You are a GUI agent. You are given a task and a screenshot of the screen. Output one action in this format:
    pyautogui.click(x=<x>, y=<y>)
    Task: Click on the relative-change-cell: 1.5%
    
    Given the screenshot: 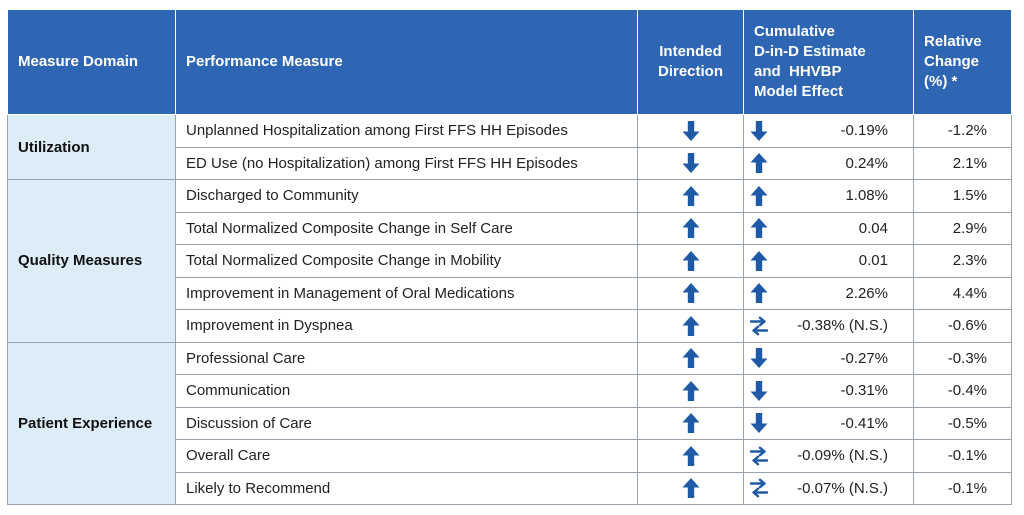 What is the action you would take?
    pyautogui.click(x=962, y=196)
    